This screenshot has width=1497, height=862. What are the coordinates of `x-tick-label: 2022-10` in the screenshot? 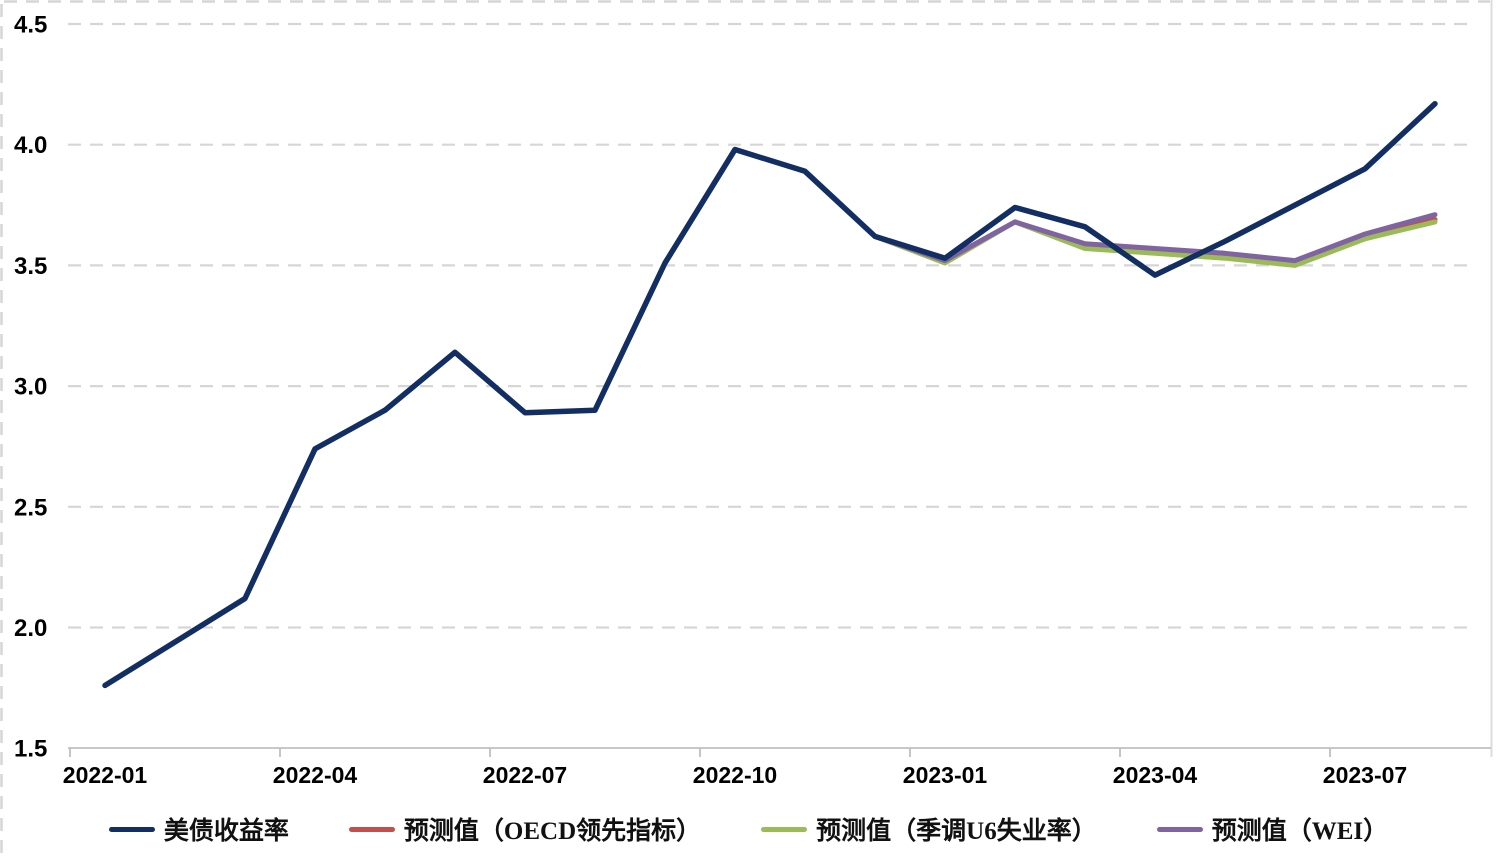 It's located at (735, 775).